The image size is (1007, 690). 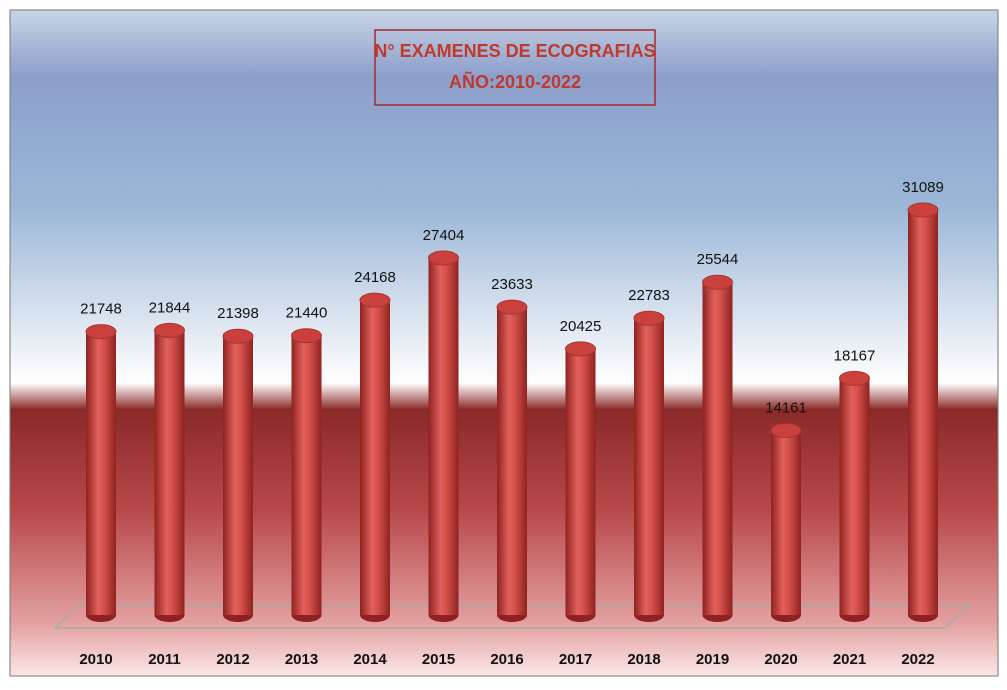 I want to click on value-label: 21748, so click(x=101, y=309).